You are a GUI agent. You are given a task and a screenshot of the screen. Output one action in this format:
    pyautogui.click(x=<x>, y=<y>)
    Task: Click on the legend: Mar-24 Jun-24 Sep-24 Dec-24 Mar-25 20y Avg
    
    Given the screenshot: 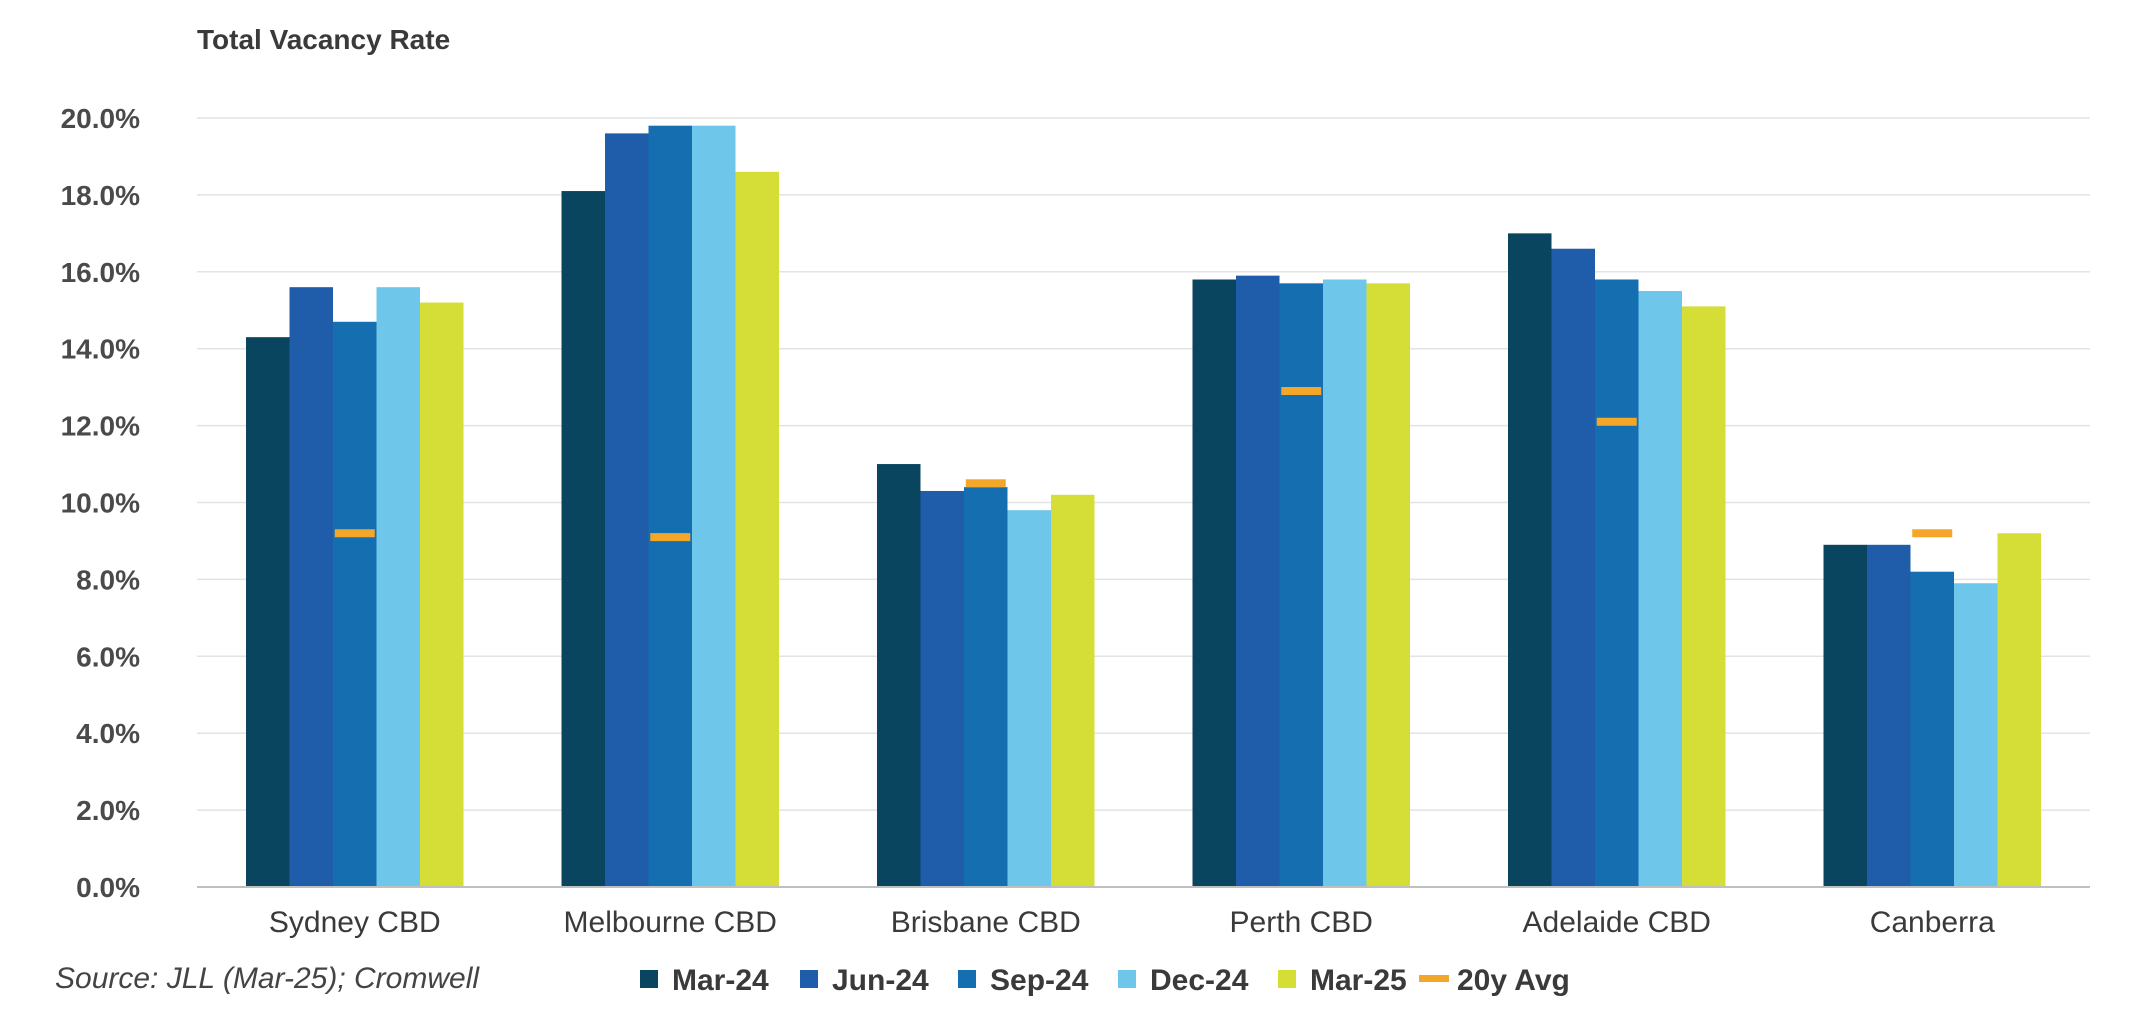 What is the action you would take?
    pyautogui.click(x=1105, y=980)
    